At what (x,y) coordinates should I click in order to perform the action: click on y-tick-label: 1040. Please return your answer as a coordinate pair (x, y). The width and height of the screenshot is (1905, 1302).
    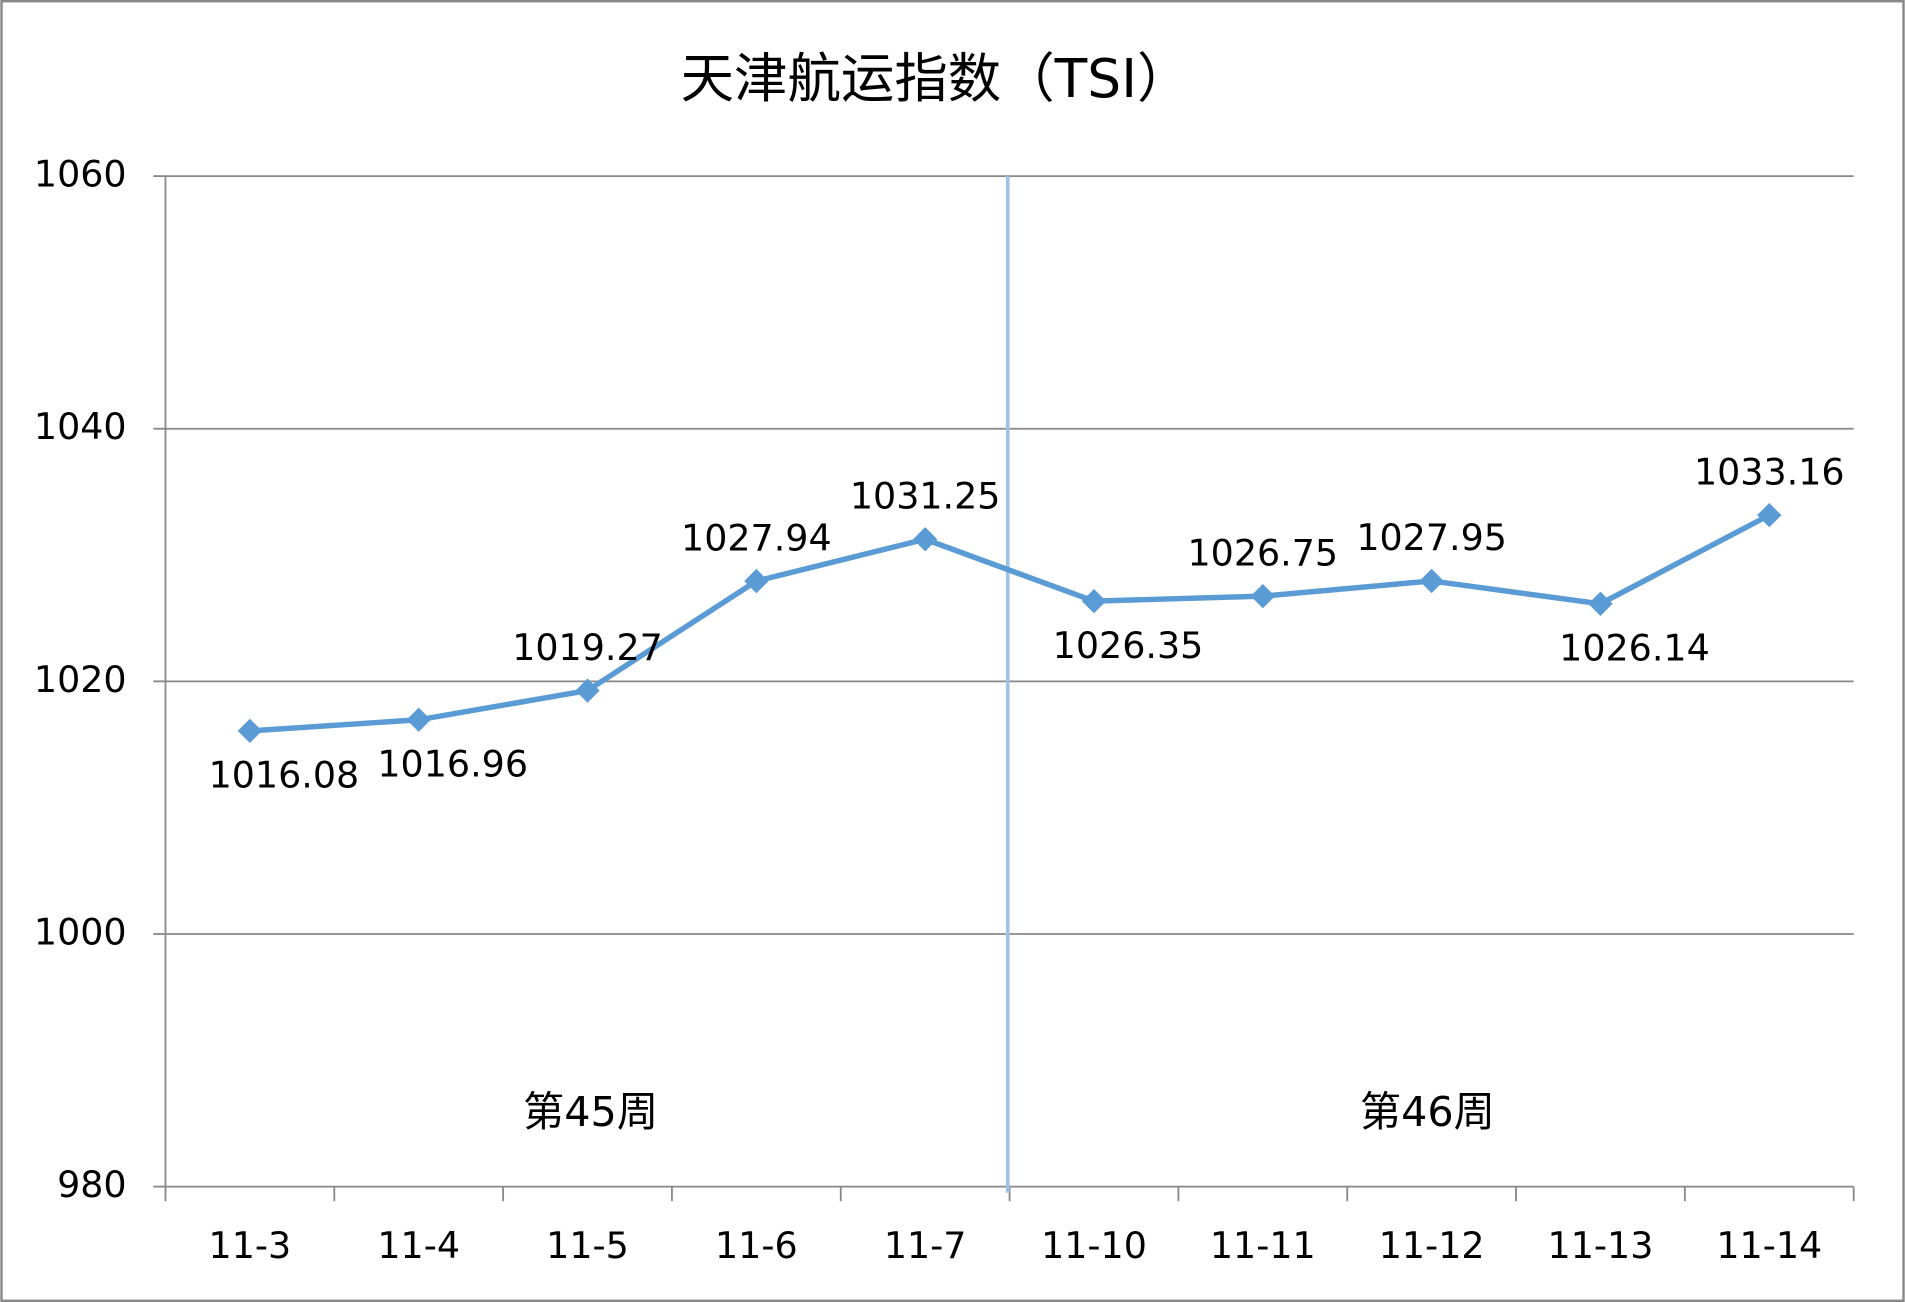
    Looking at the image, I should click on (80, 426).